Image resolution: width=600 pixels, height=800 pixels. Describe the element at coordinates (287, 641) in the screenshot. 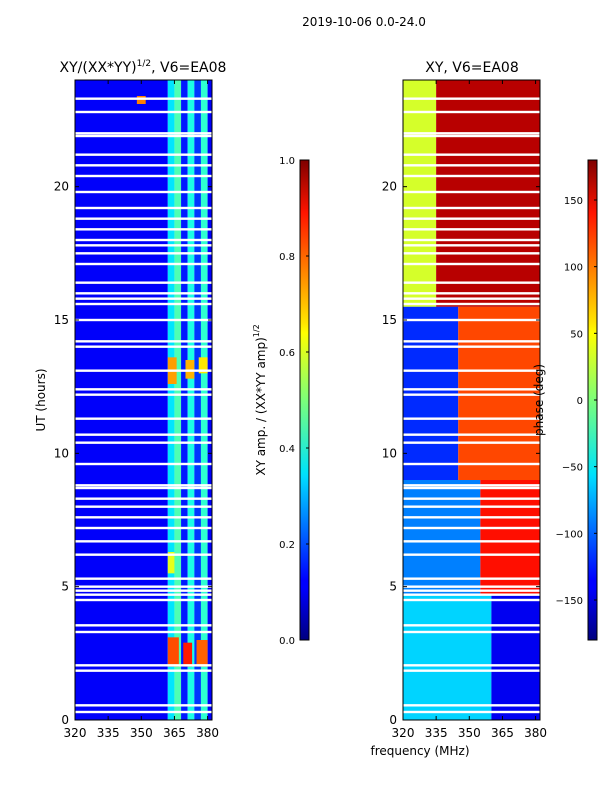

I see `colorbar-tick-label: 0.0` at that location.